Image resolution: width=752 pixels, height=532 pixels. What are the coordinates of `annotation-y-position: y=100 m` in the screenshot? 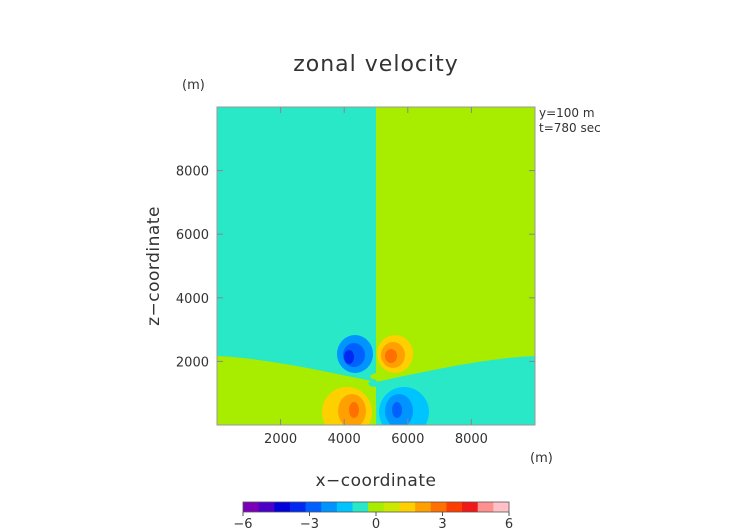 It's located at (567, 113).